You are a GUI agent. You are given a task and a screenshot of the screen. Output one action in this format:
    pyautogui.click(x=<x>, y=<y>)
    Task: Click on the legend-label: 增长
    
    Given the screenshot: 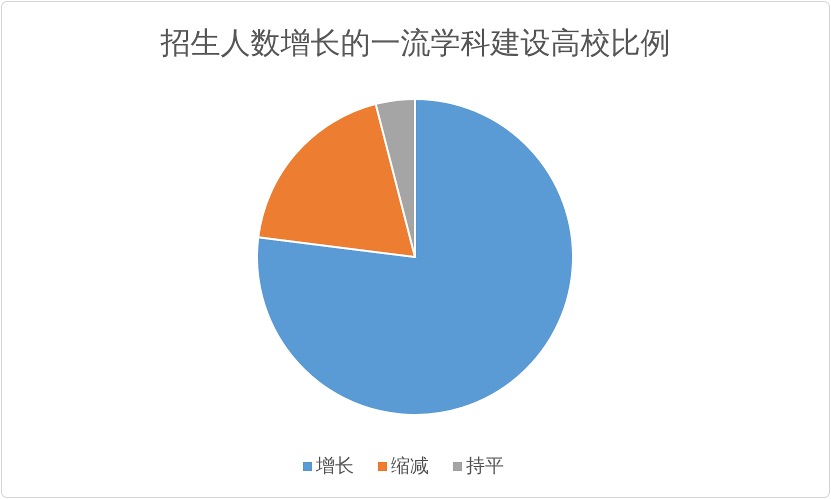 What is the action you would take?
    pyautogui.click(x=335, y=466)
    